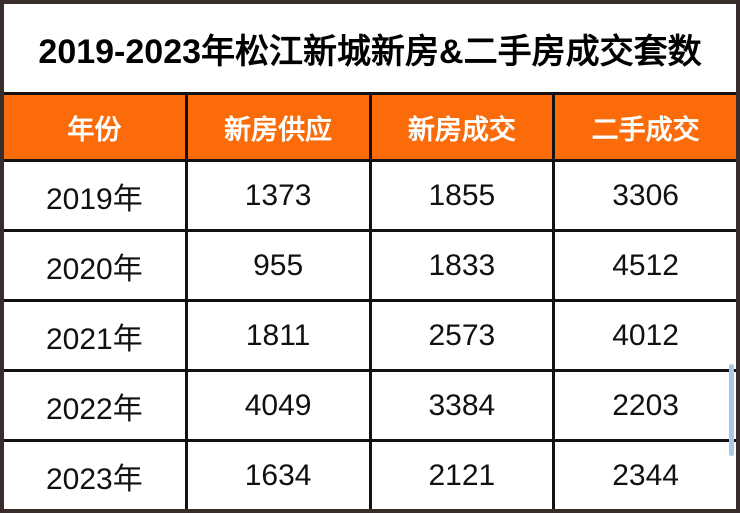 The height and width of the screenshot is (513, 740). What do you see at coordinates (462, 195) in the screenshot?
I see `value-cell-new-deals: 1855` at bounding box center [462, 195].